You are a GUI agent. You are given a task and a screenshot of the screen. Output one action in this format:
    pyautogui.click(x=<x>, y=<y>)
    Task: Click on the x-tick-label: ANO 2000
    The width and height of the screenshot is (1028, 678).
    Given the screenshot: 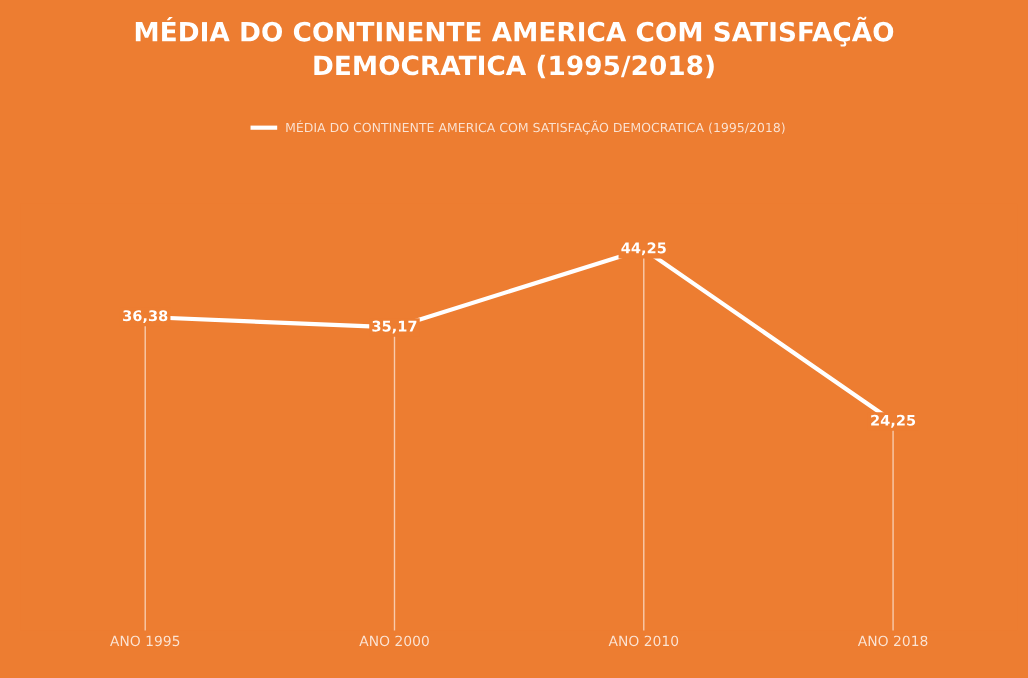 What is the action you would take?
    pyautogui.click(x=394, y=641)
    